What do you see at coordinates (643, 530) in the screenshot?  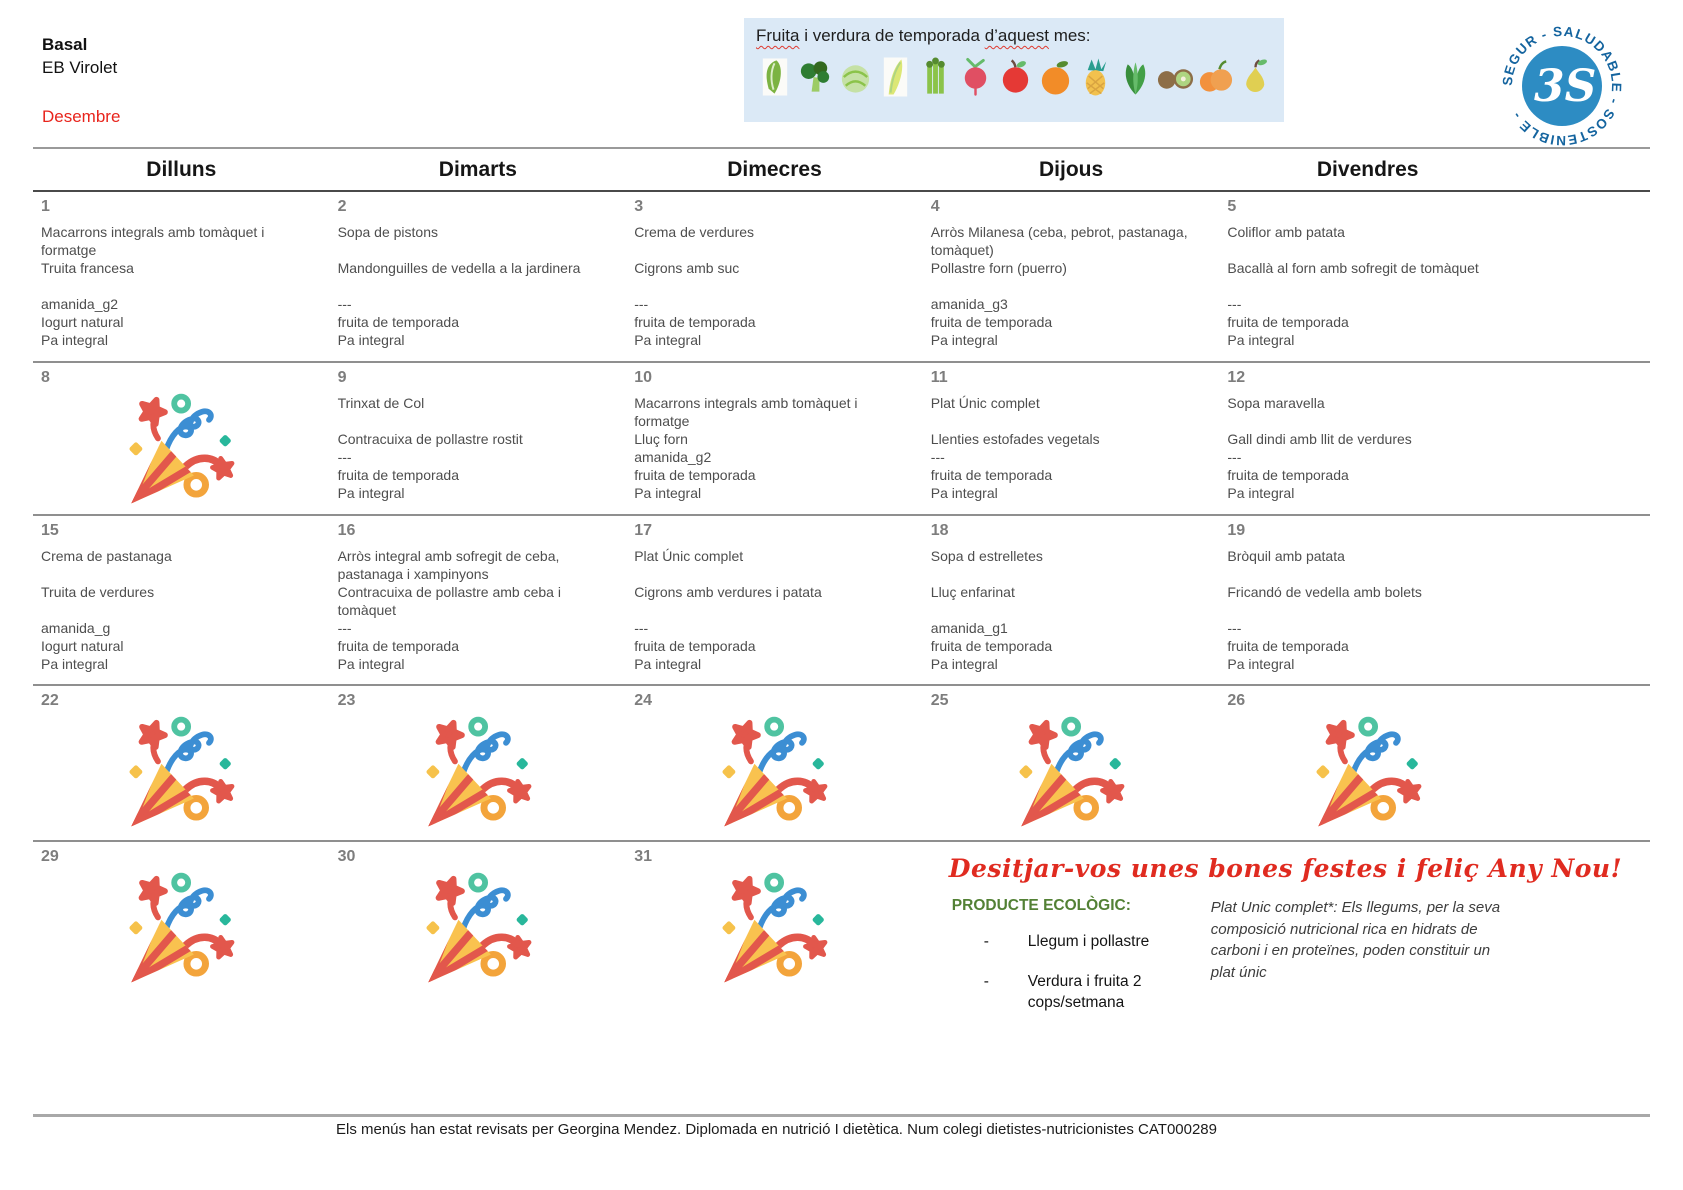 I see `day-number: 17` at bounding box center [643, 530].